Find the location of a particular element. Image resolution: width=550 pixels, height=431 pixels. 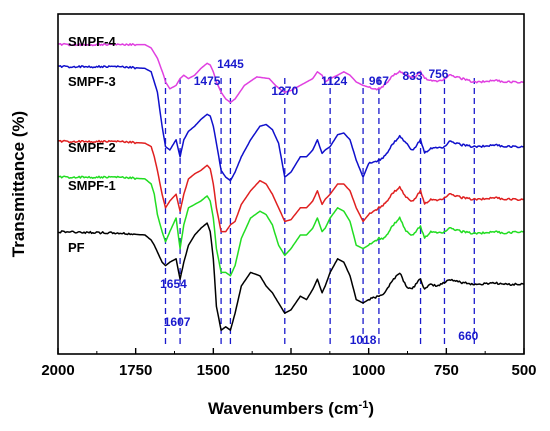

annotation-label-756: 756 is located at coordinates (438, 74).